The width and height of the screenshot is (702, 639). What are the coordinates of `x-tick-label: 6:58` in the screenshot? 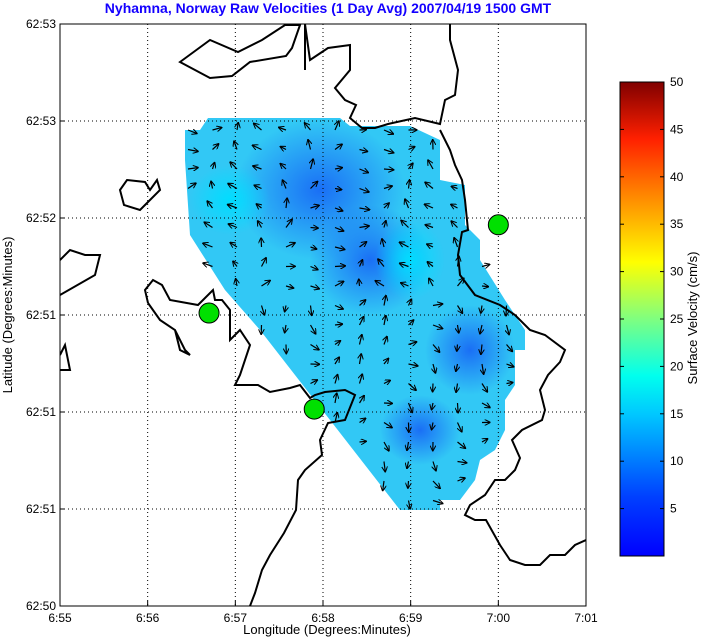 It's located at (323, 618).